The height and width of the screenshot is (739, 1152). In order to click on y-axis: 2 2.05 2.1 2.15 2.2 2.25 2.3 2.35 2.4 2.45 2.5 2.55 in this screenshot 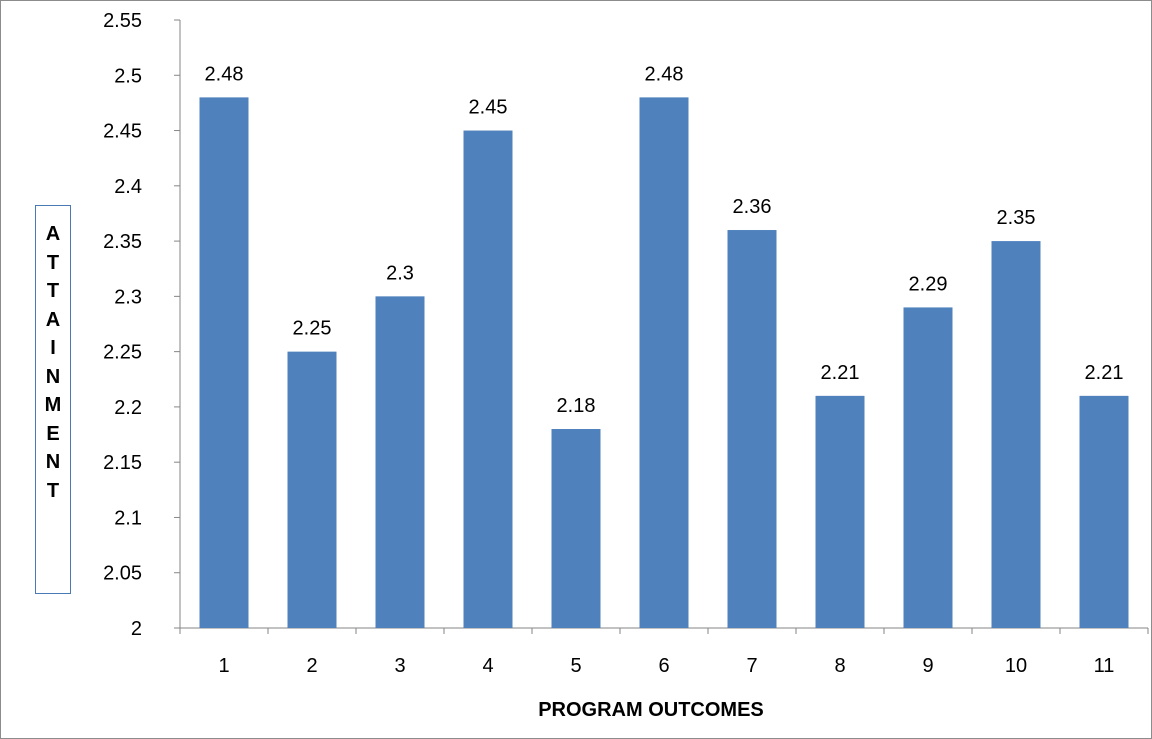, I will do `click(142, 325)`.